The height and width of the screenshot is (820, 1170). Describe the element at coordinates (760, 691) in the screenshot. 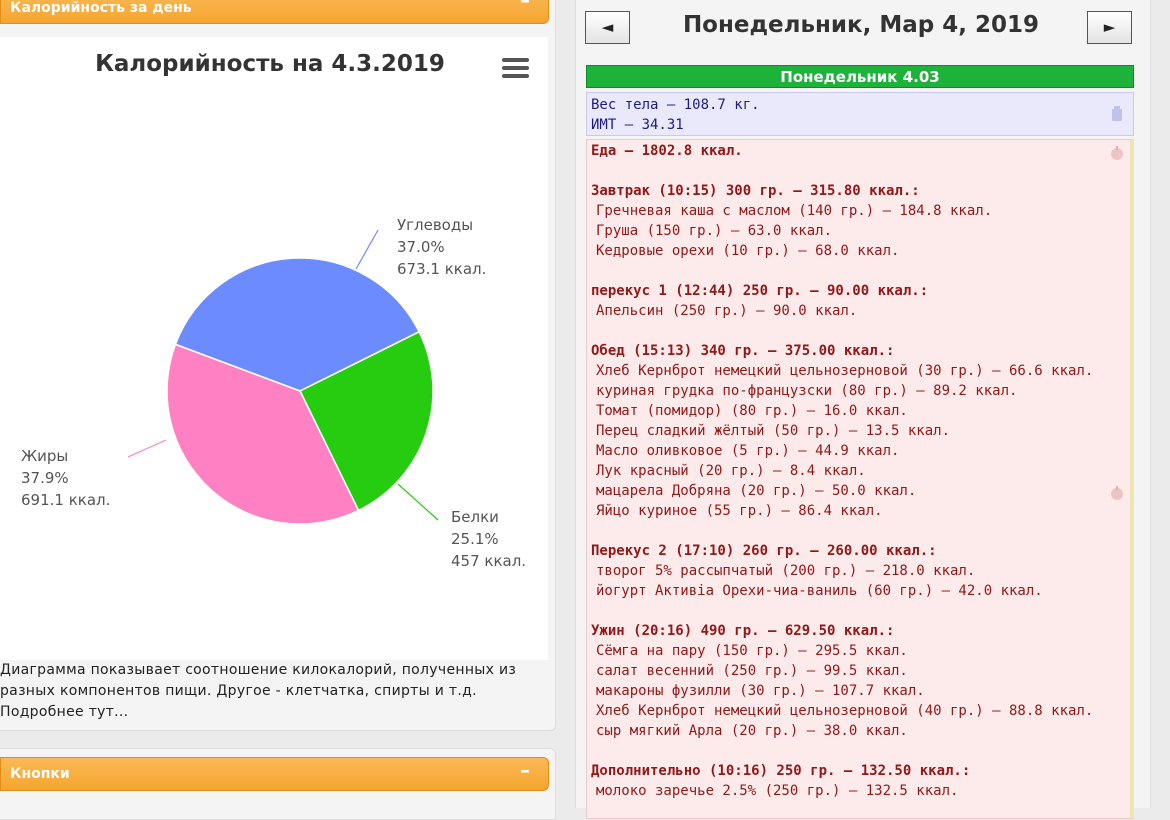

I see `meal-item: макароны фузилли (30 гр.) — 107.7 ккал.` at that location.